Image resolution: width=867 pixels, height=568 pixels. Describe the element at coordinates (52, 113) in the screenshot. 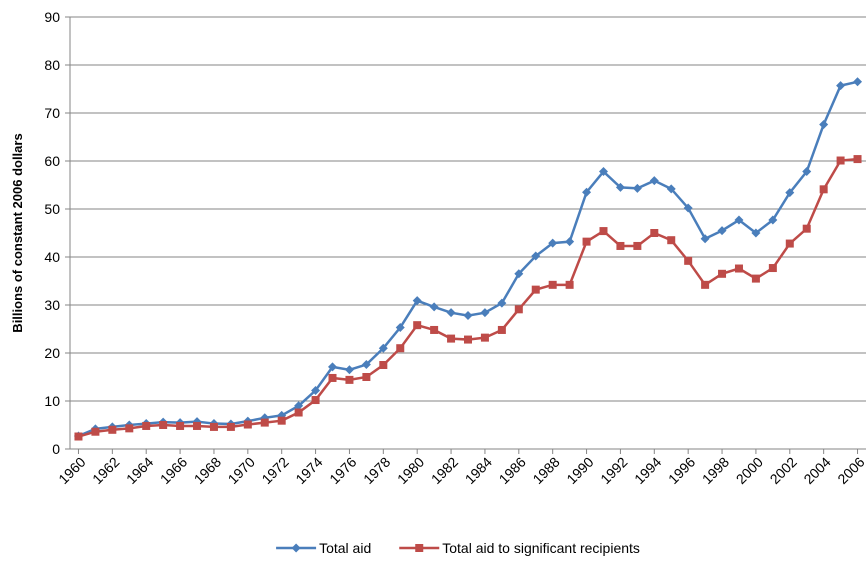

I see `y-tick-label: 70` at that location.